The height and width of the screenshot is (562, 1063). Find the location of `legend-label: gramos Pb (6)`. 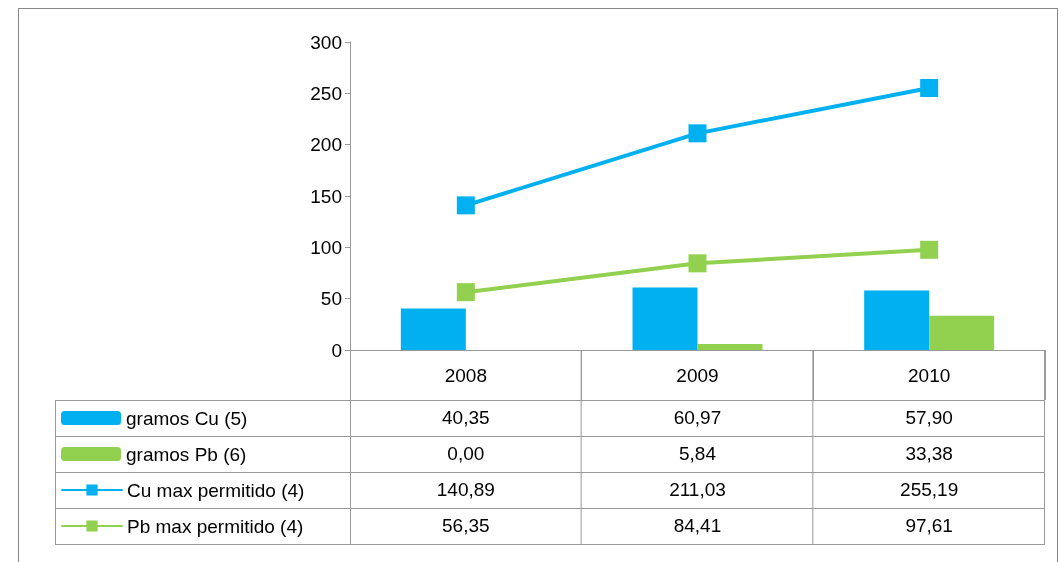

legend-label: gramos Pb (6) is located at coordinates (186, 454).